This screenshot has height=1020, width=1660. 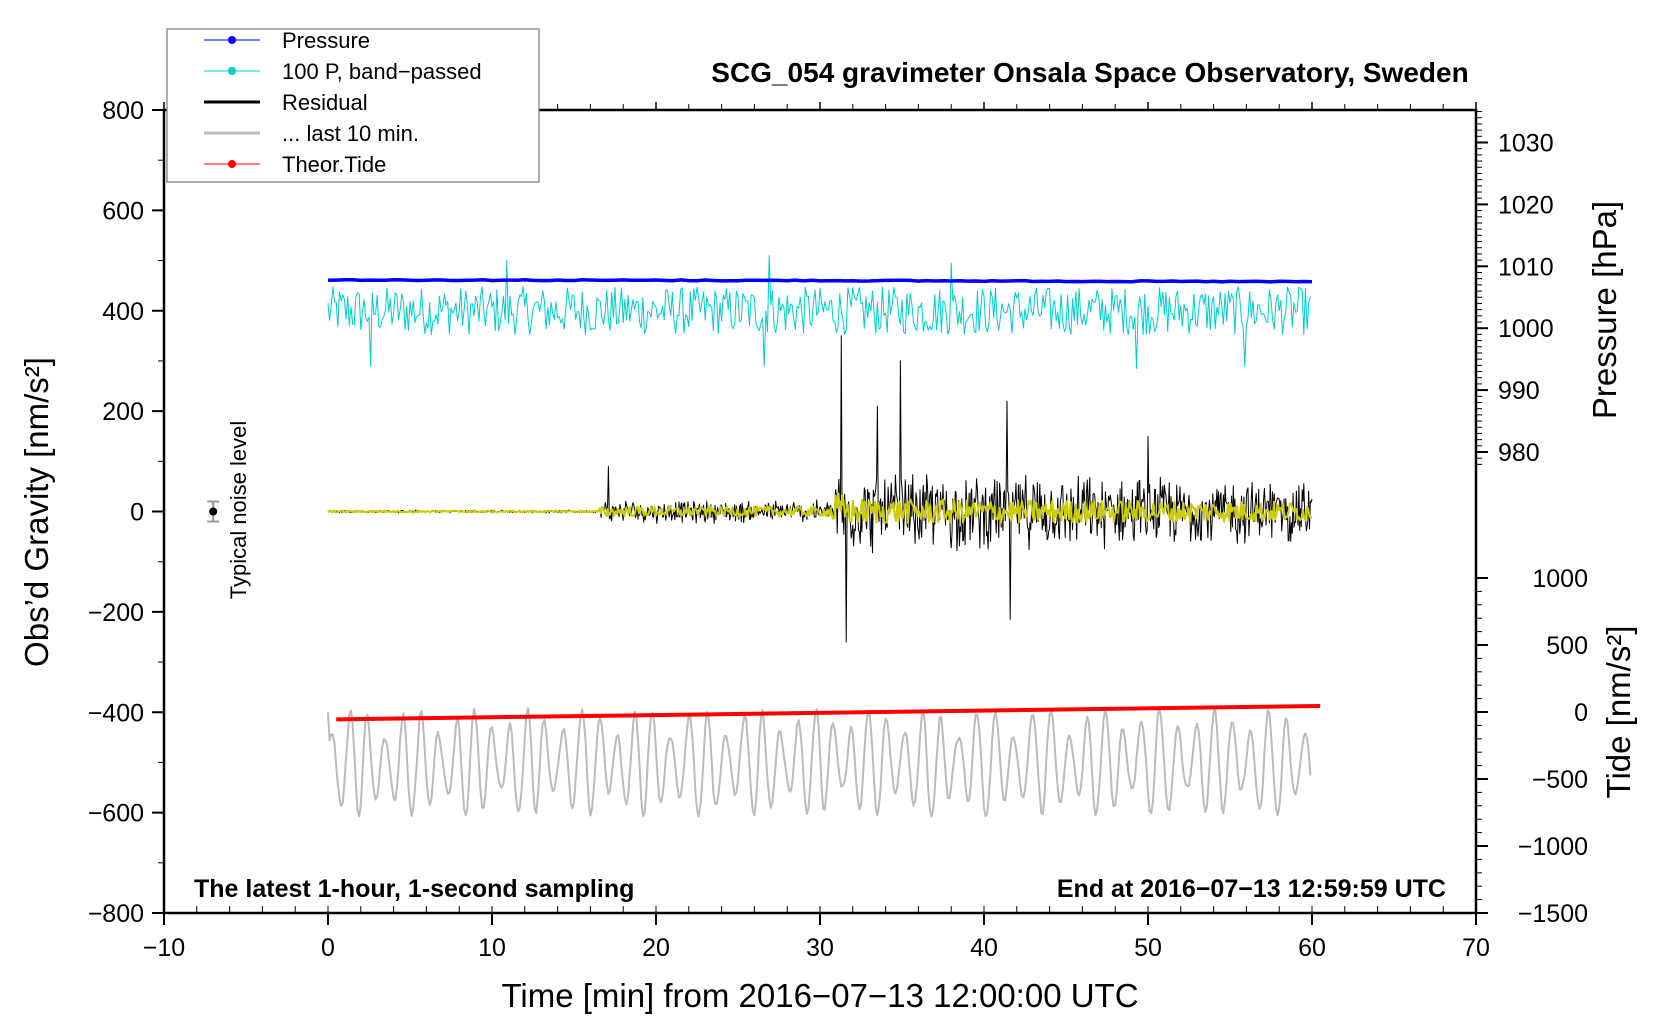 What do you see at coordinates (123, 111) in the screenshot?
I see `y-tick-label: 800` at bounding box center [123, 111].